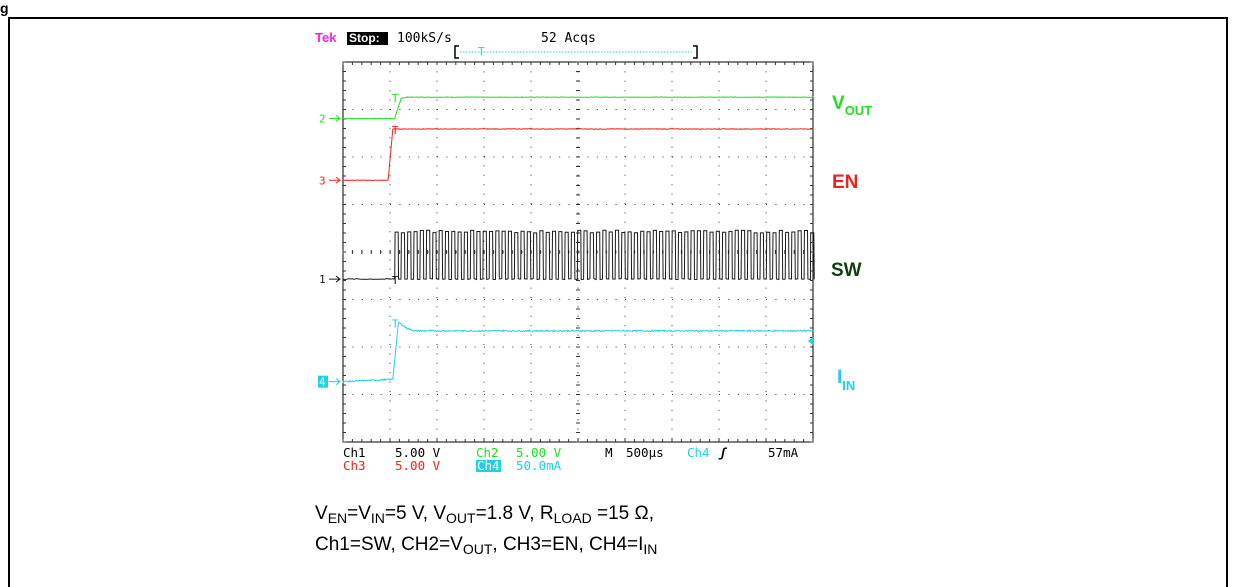 The width and height of the screenshot is (1234, 587). I want to click on tek-brand: Tek, so click(326, 37).